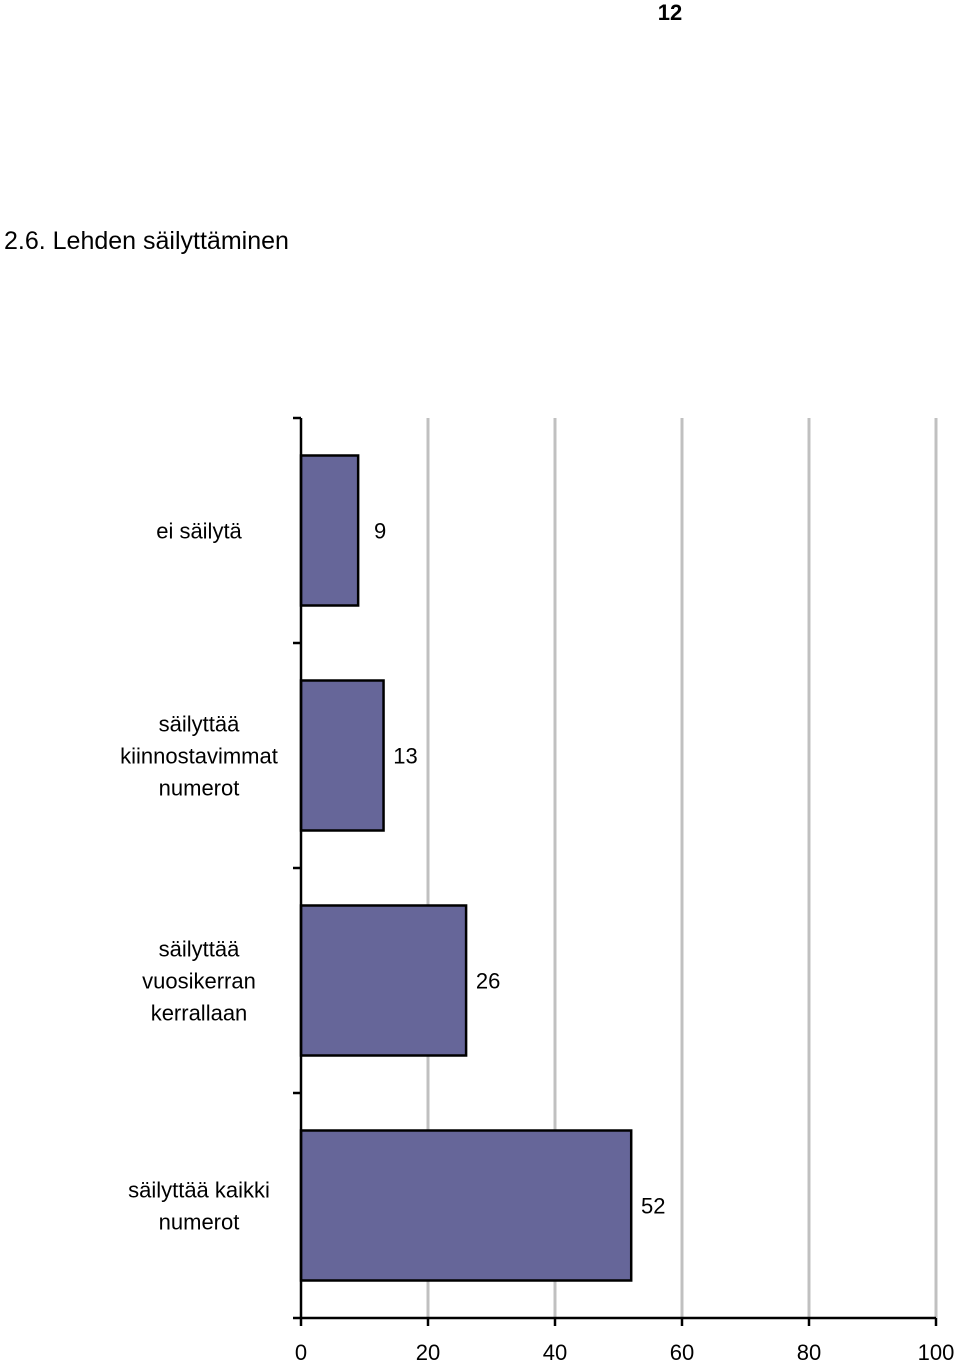 The image size is (960, 1365). Describe the element at coordinates (653, 1206) in the screenshot. I see `data-label: 52` at that location.